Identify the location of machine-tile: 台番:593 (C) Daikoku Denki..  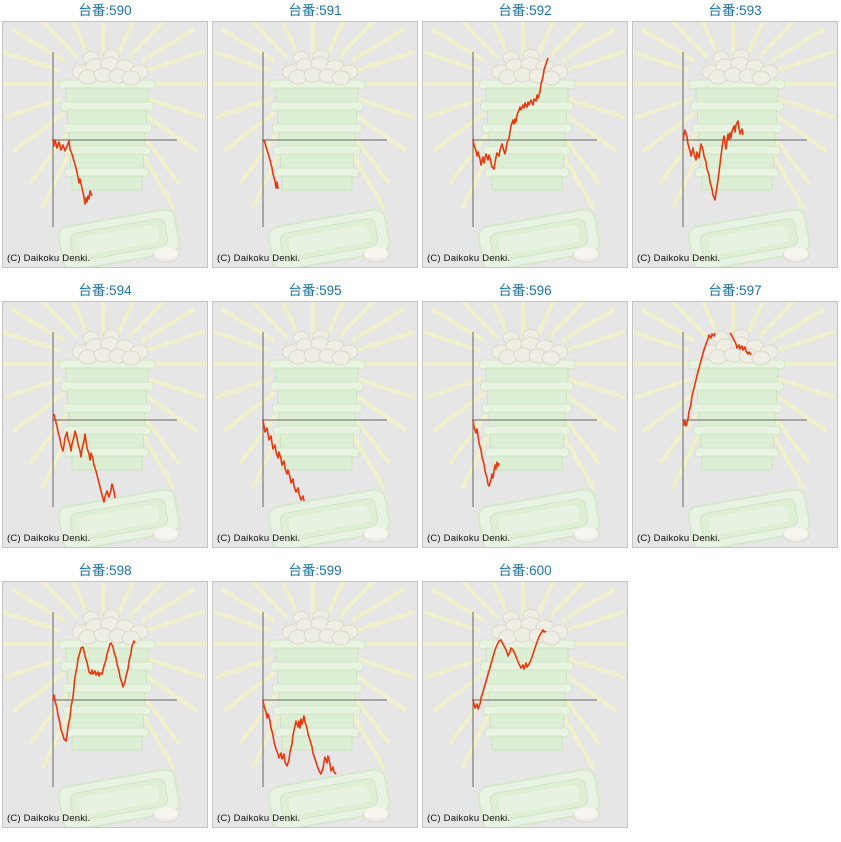
(735, 134).